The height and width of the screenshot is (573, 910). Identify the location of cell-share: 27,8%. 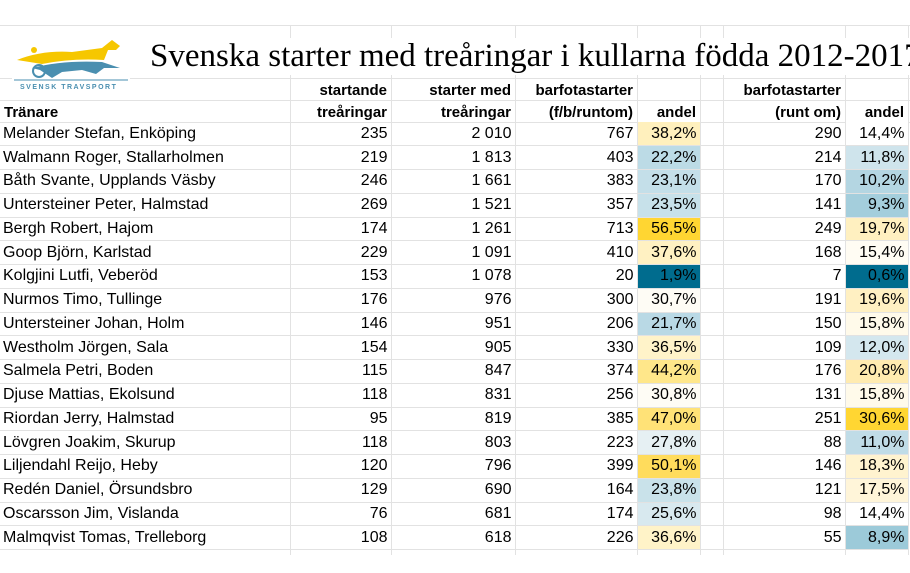
(669, 442).